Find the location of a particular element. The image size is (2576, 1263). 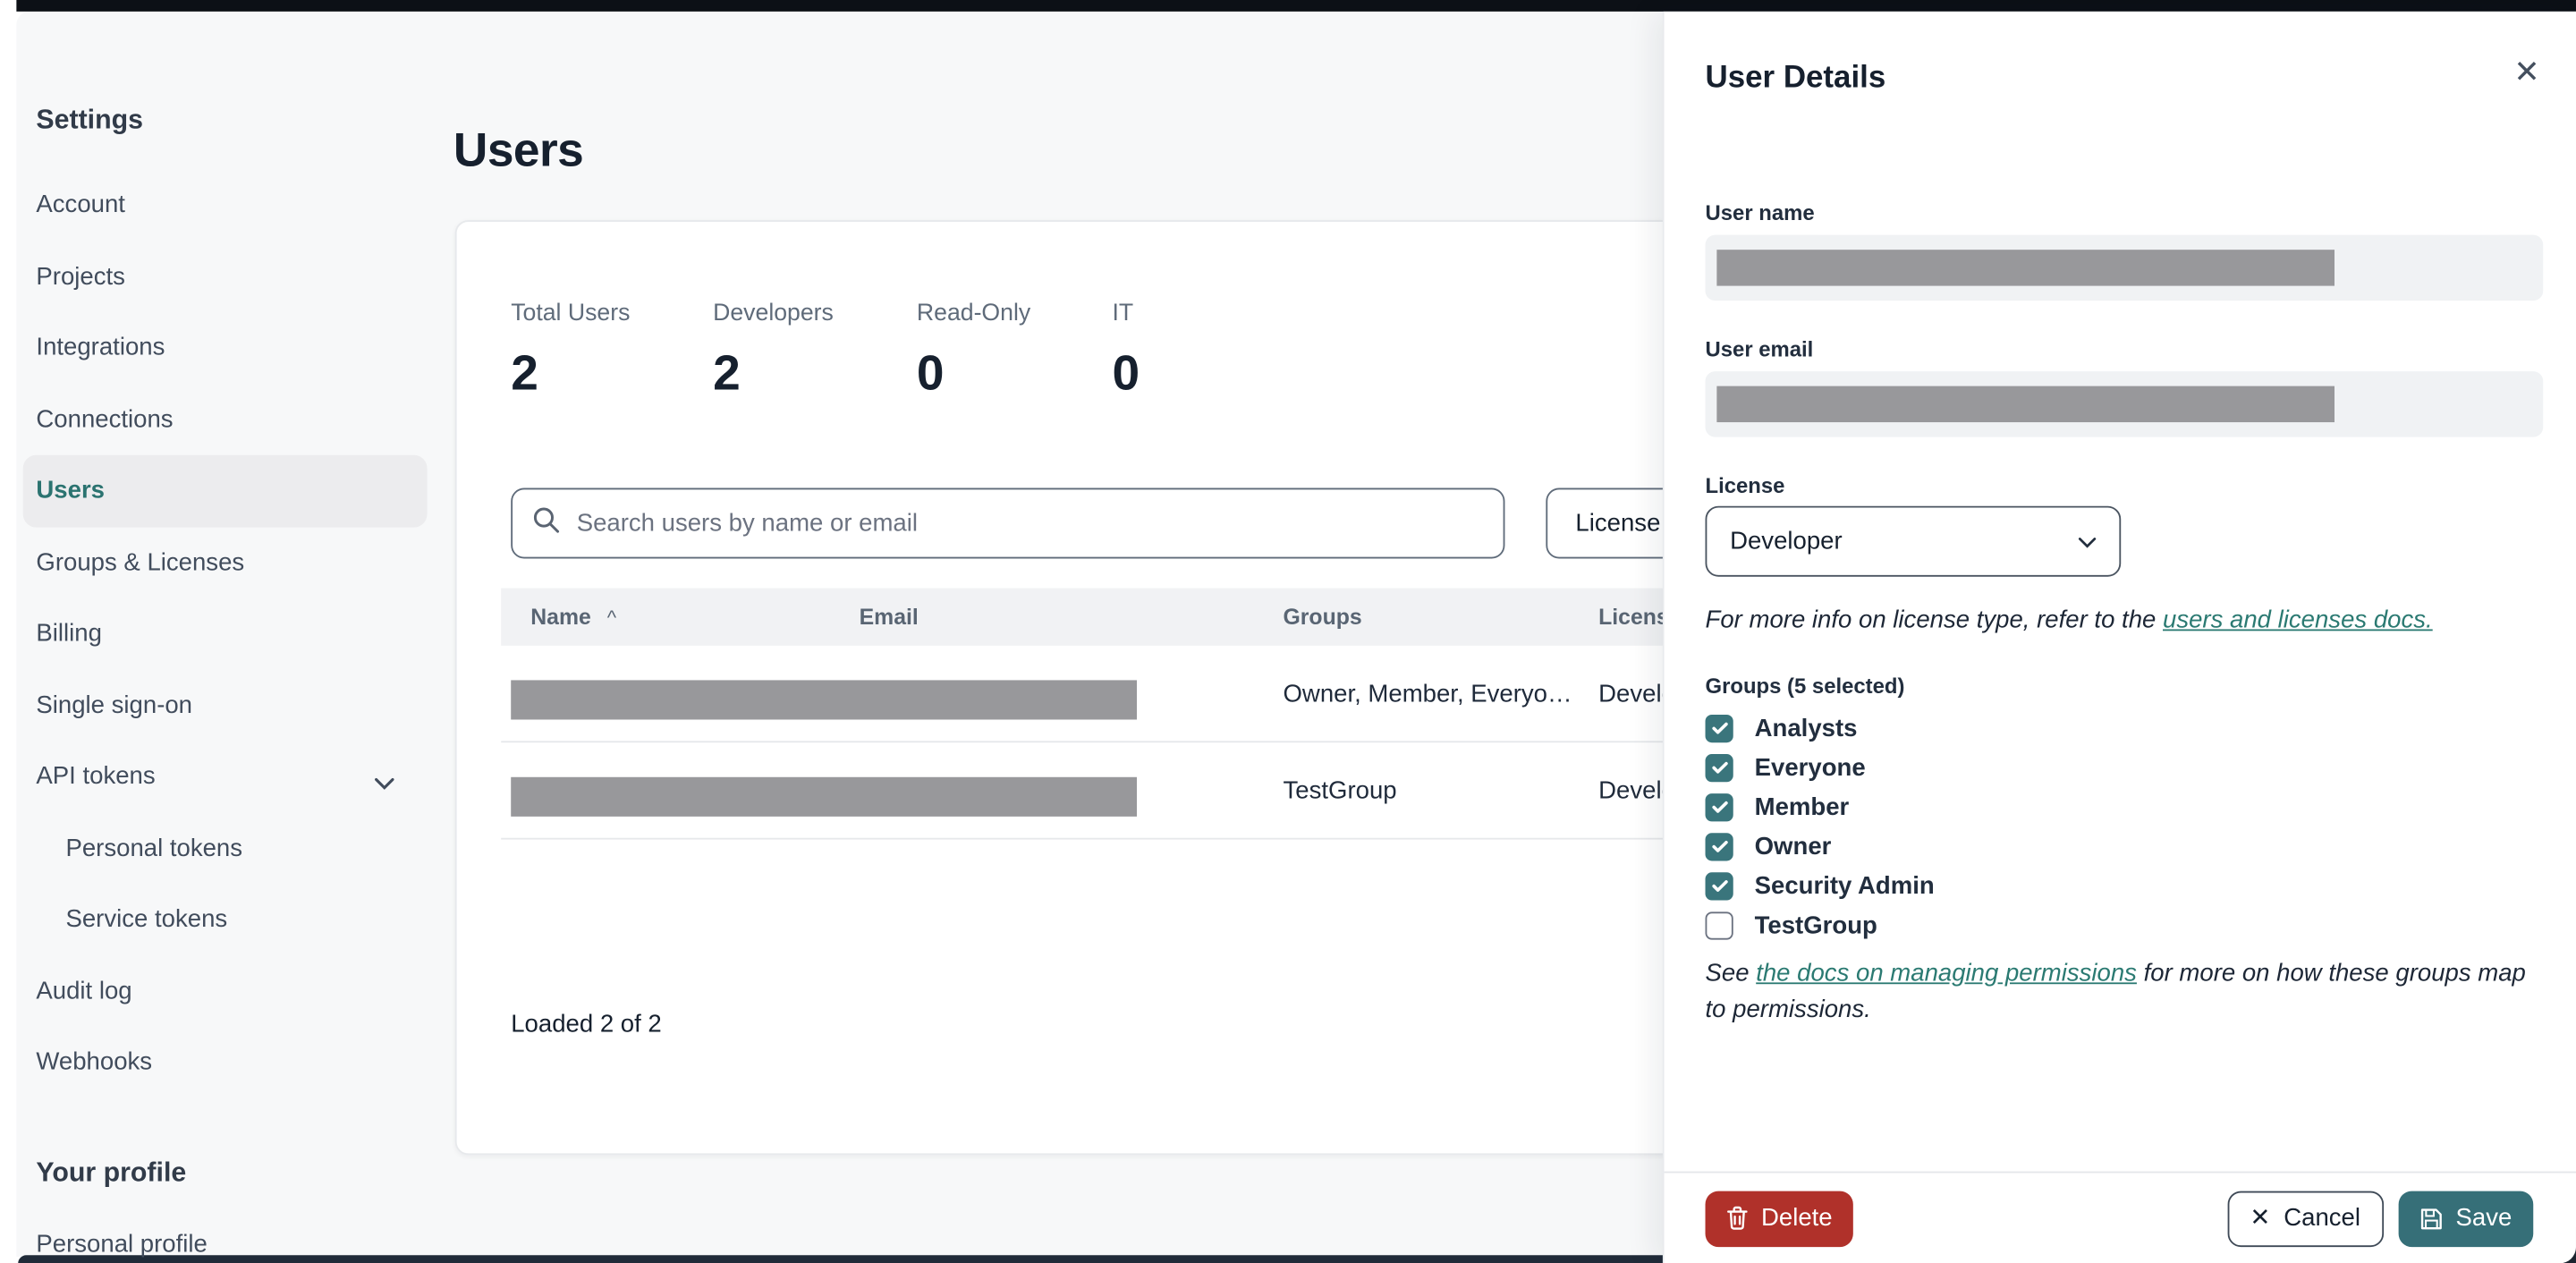

sidebar-item-connections: Connections is located at coordinates (105, 419).